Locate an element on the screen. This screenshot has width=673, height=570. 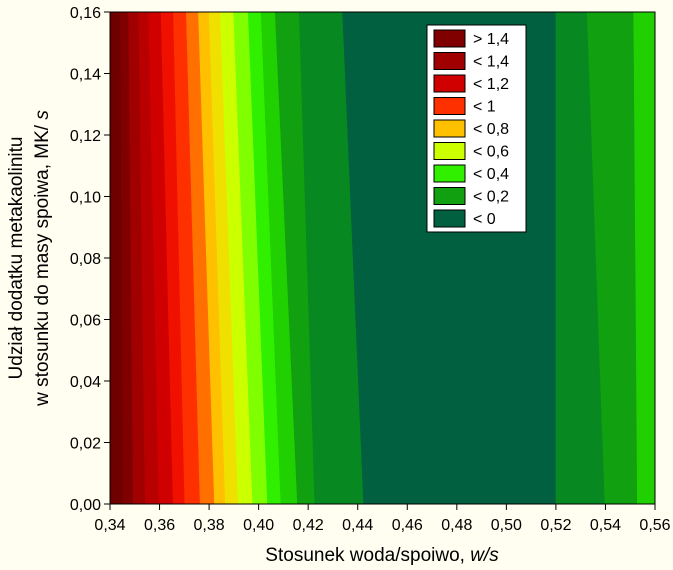
legend-label: < 0,8 is located at coordinates (491, 129).